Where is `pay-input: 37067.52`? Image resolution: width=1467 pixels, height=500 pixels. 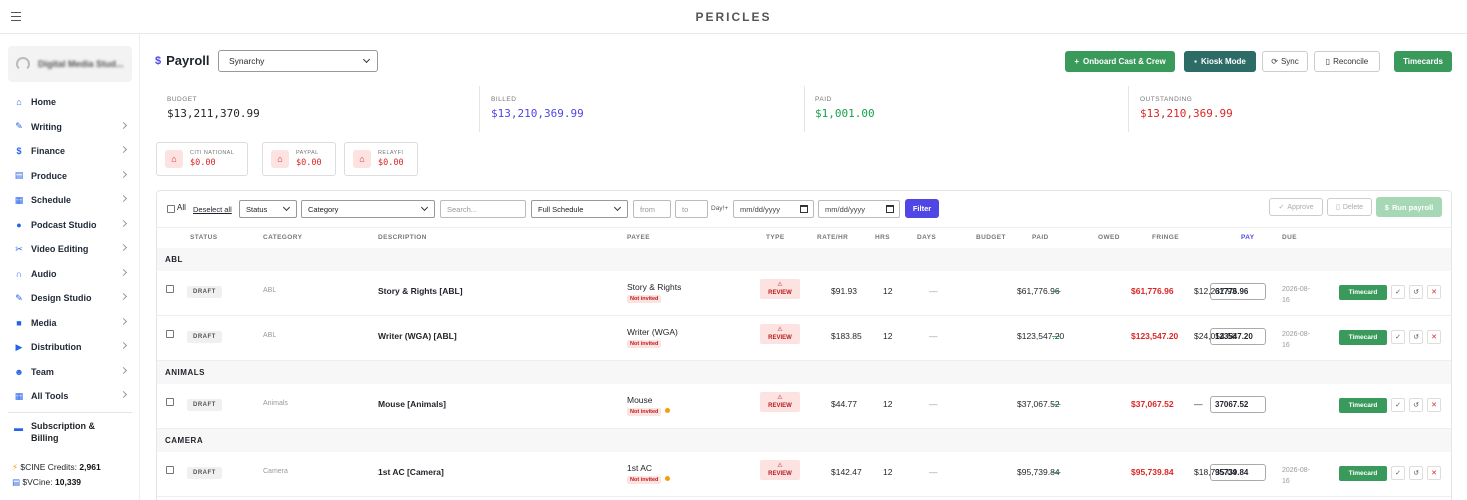 pay-input: 37067.52 is located at coordinates (1238, 404).